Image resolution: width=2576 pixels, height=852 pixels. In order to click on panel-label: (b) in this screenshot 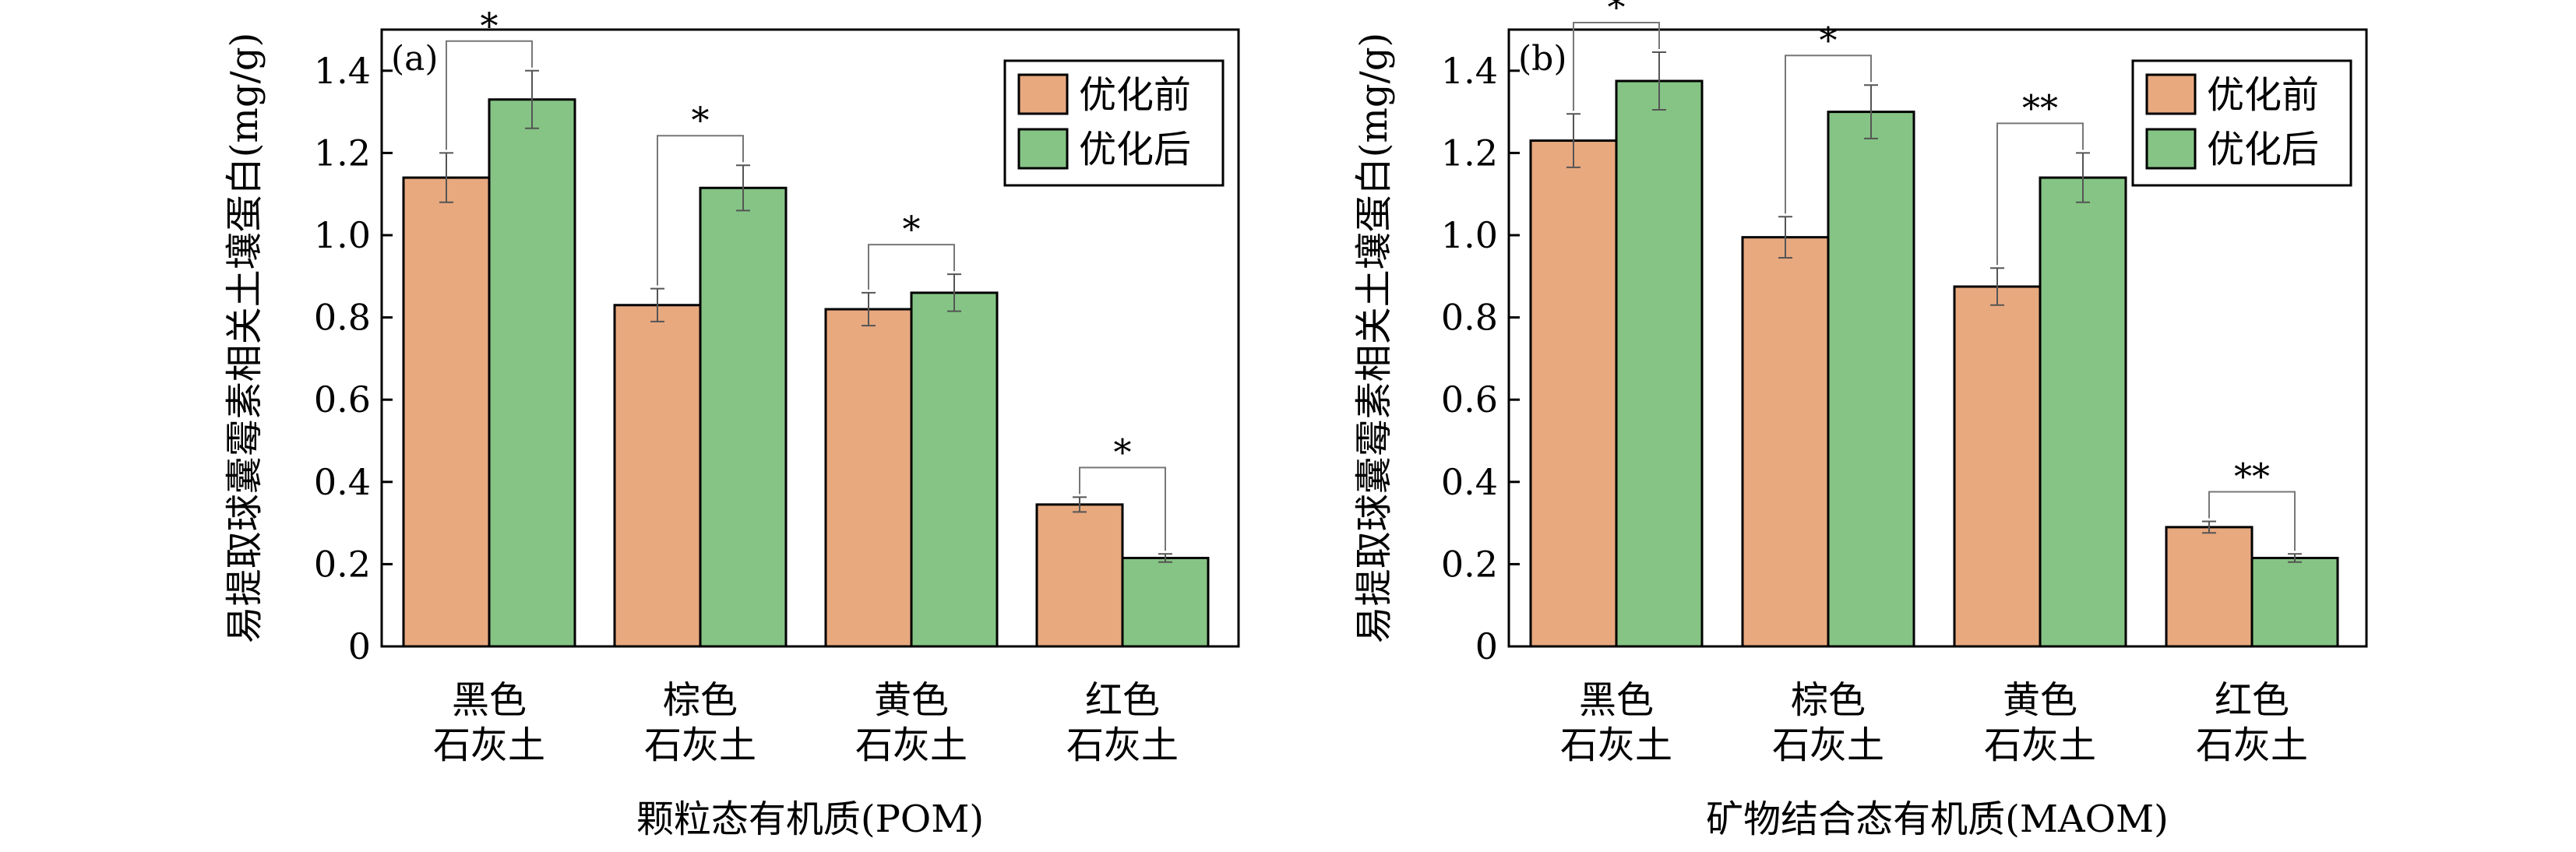, I will do `click(1542, 59)`.